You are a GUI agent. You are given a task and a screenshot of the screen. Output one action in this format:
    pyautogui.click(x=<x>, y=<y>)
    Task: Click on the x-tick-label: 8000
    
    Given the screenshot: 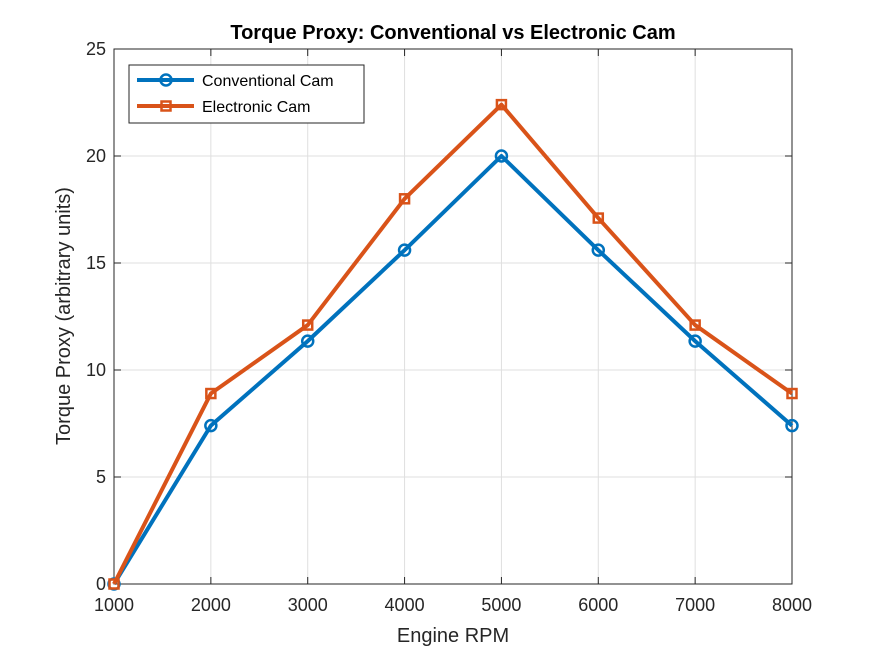 What is the action you would take?
    pyautogui.click(x=792, y=605)
    